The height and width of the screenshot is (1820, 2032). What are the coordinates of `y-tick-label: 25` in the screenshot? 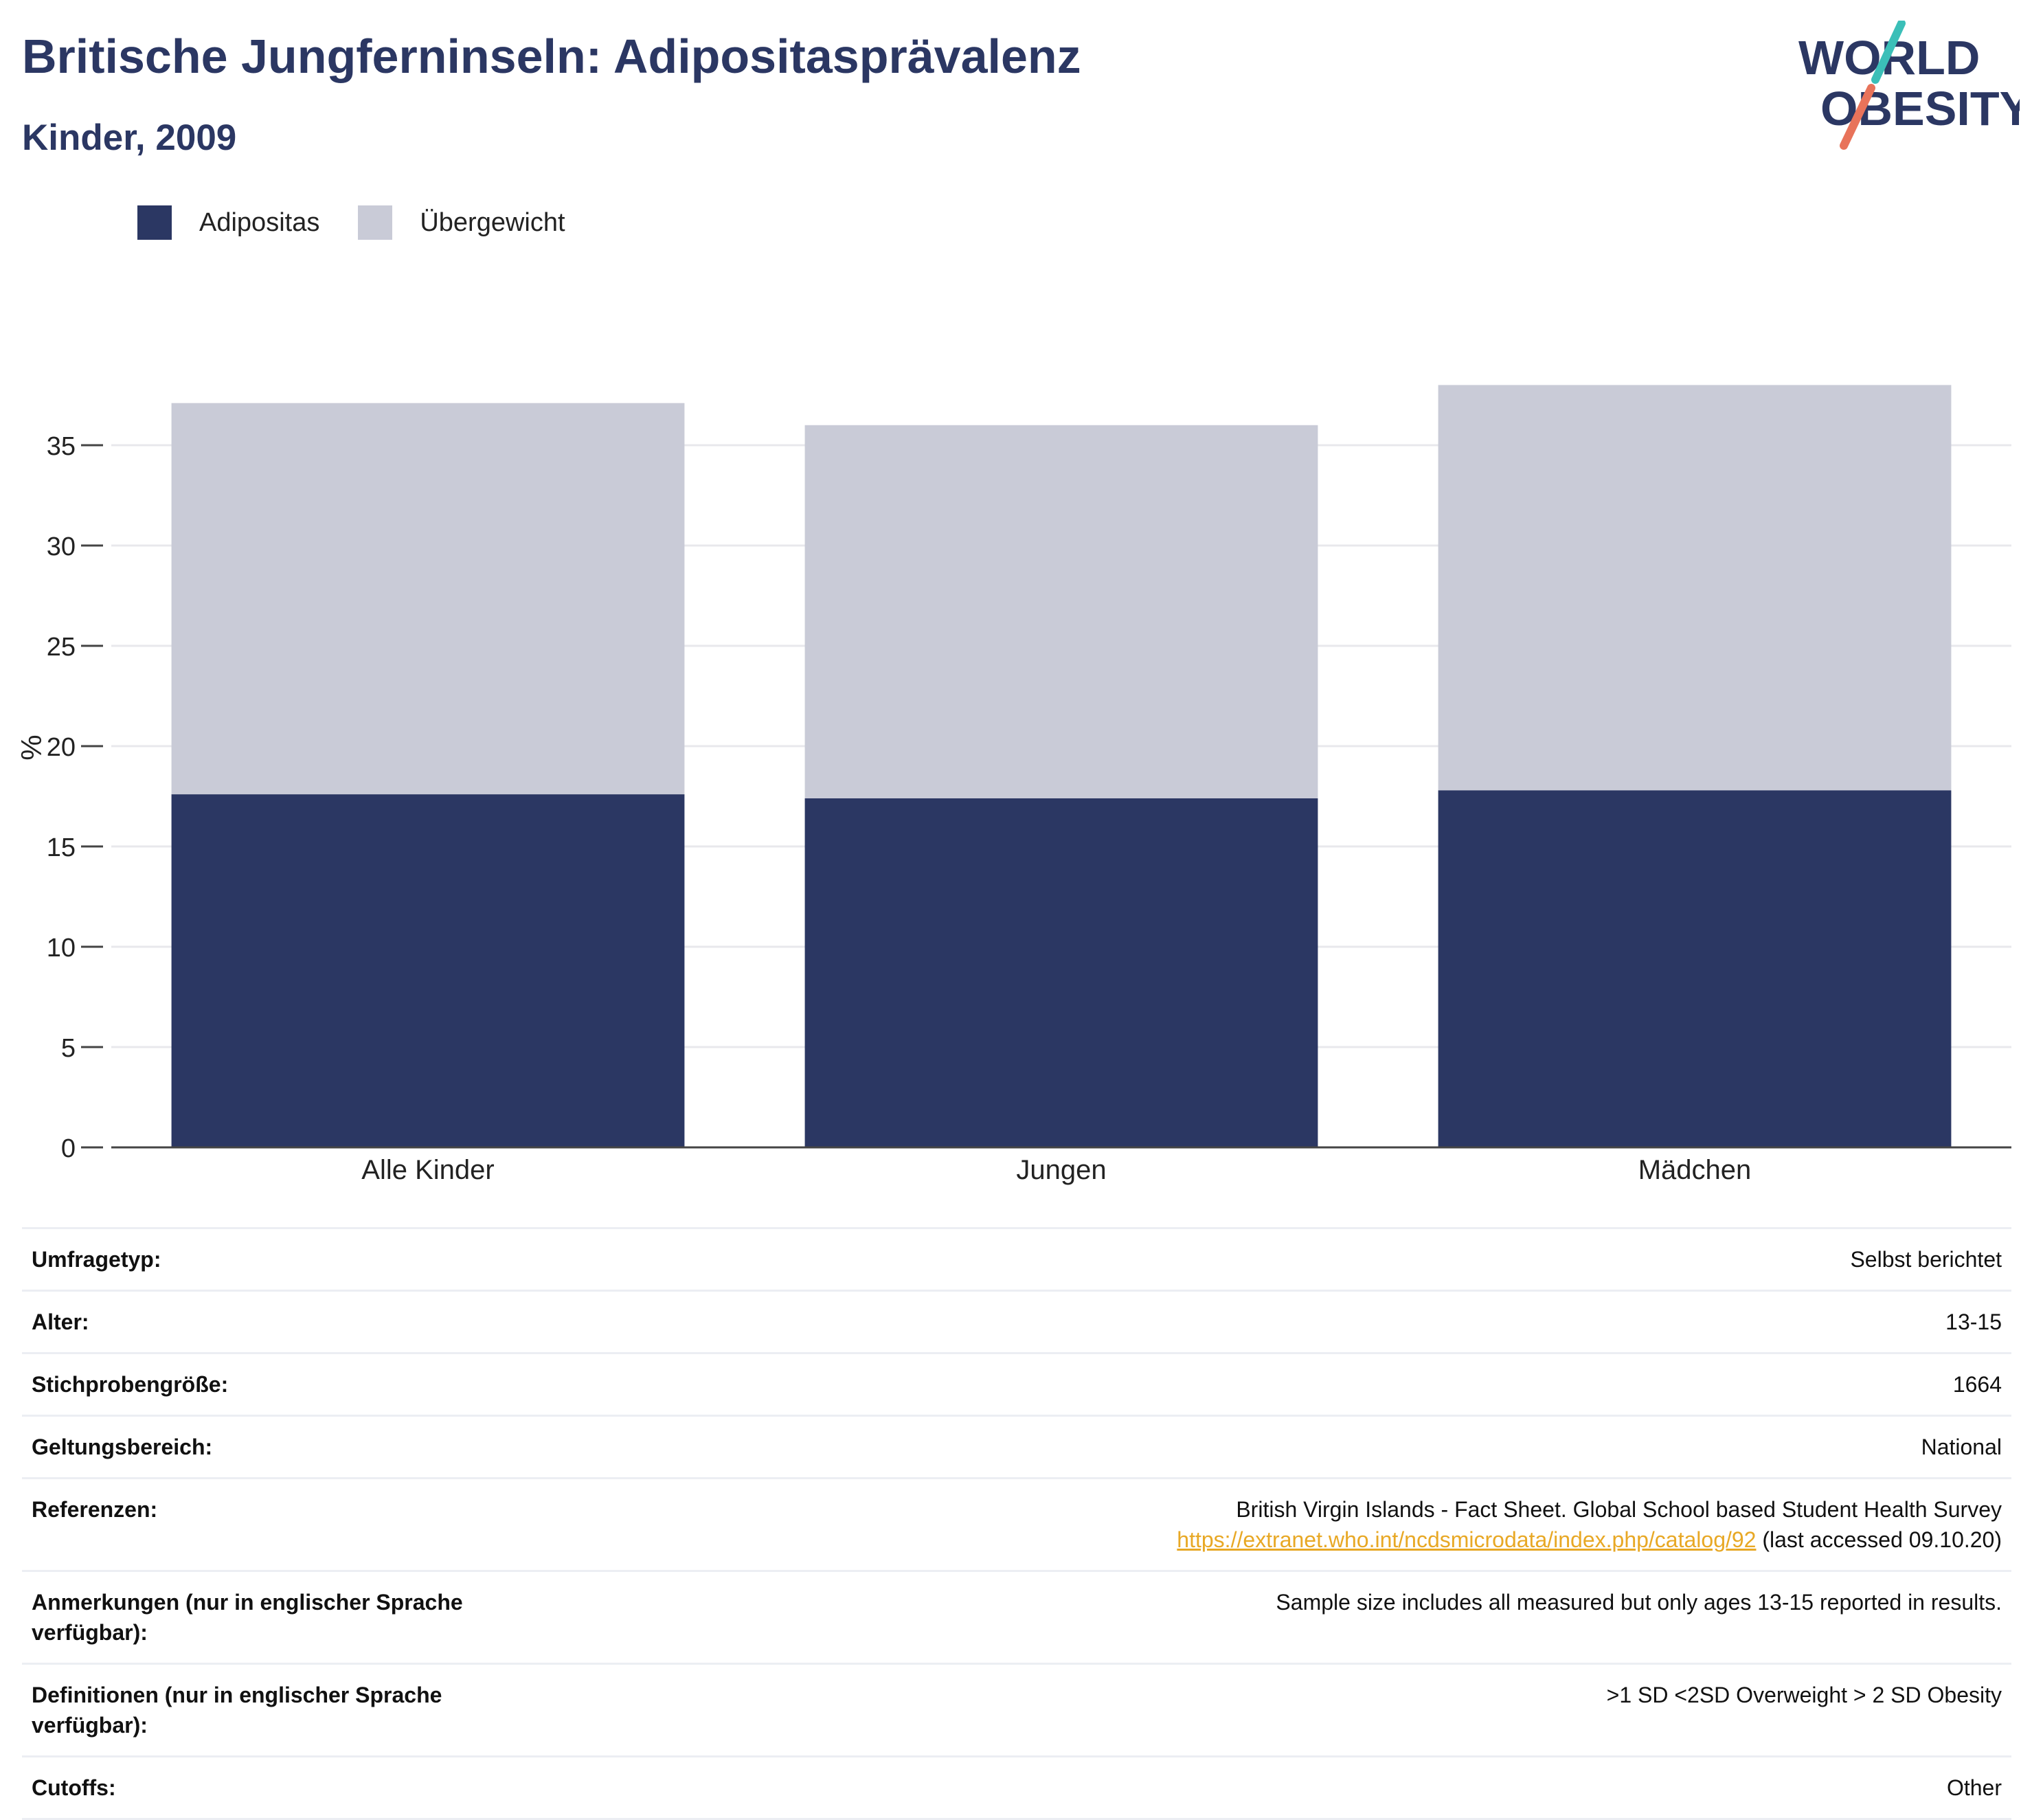 It's located at (62, 647).